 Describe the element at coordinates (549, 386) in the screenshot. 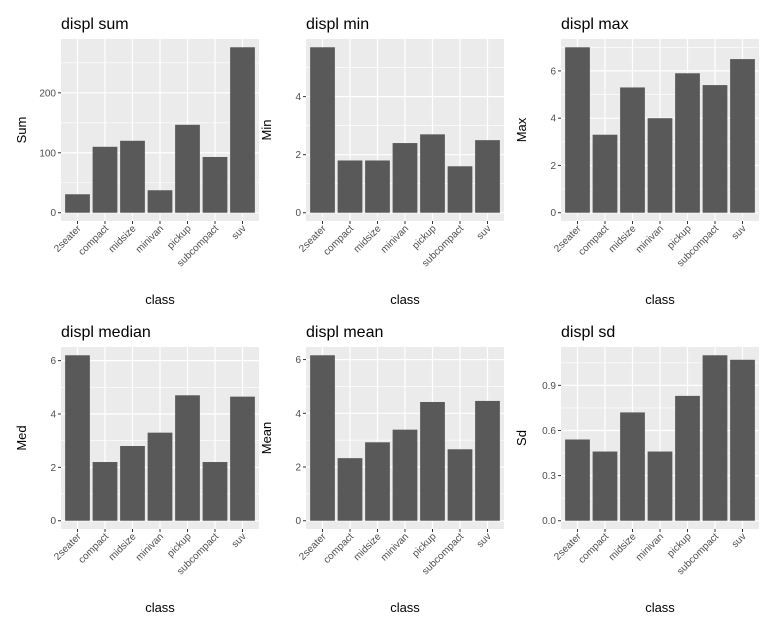

I see `y-tick-label: 0.9` at that location.